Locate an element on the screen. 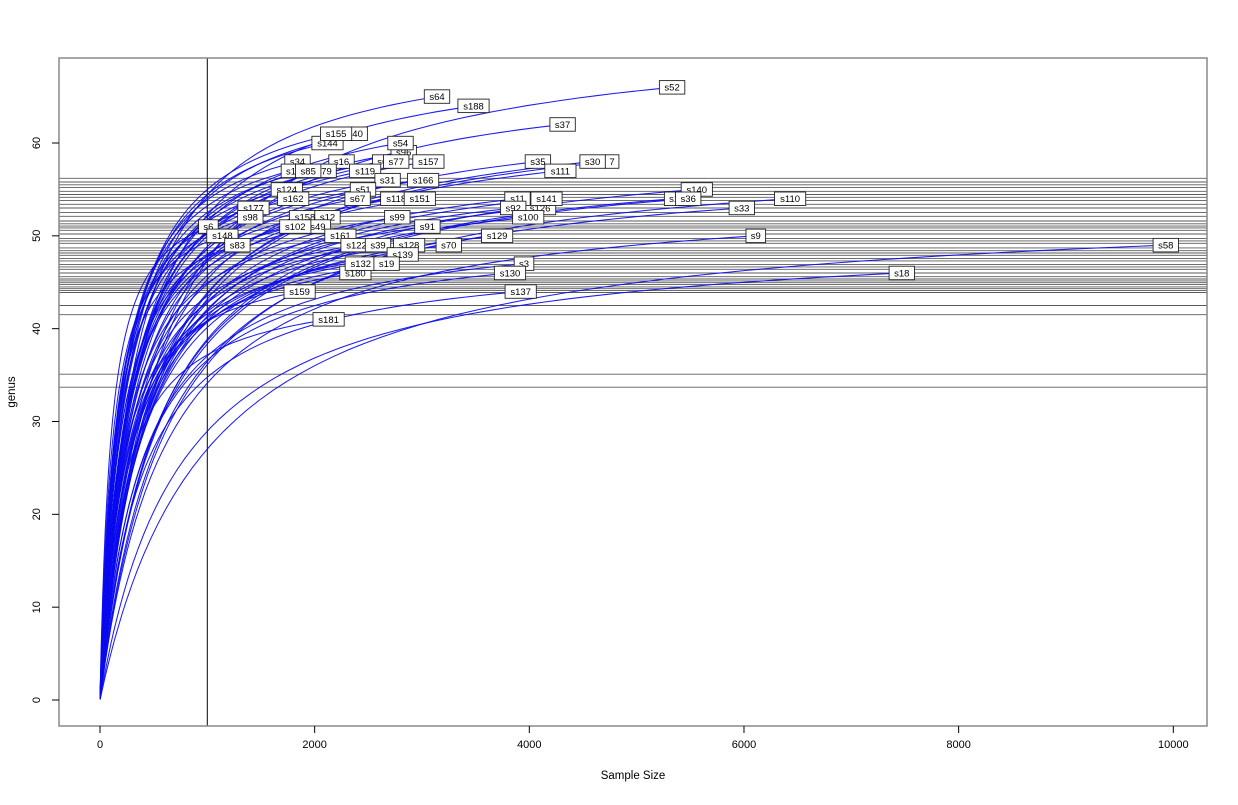 The width and height of the screenshot is (1238, 805). y-axis-tick-label: 20 is located at coordinates (37, 514).